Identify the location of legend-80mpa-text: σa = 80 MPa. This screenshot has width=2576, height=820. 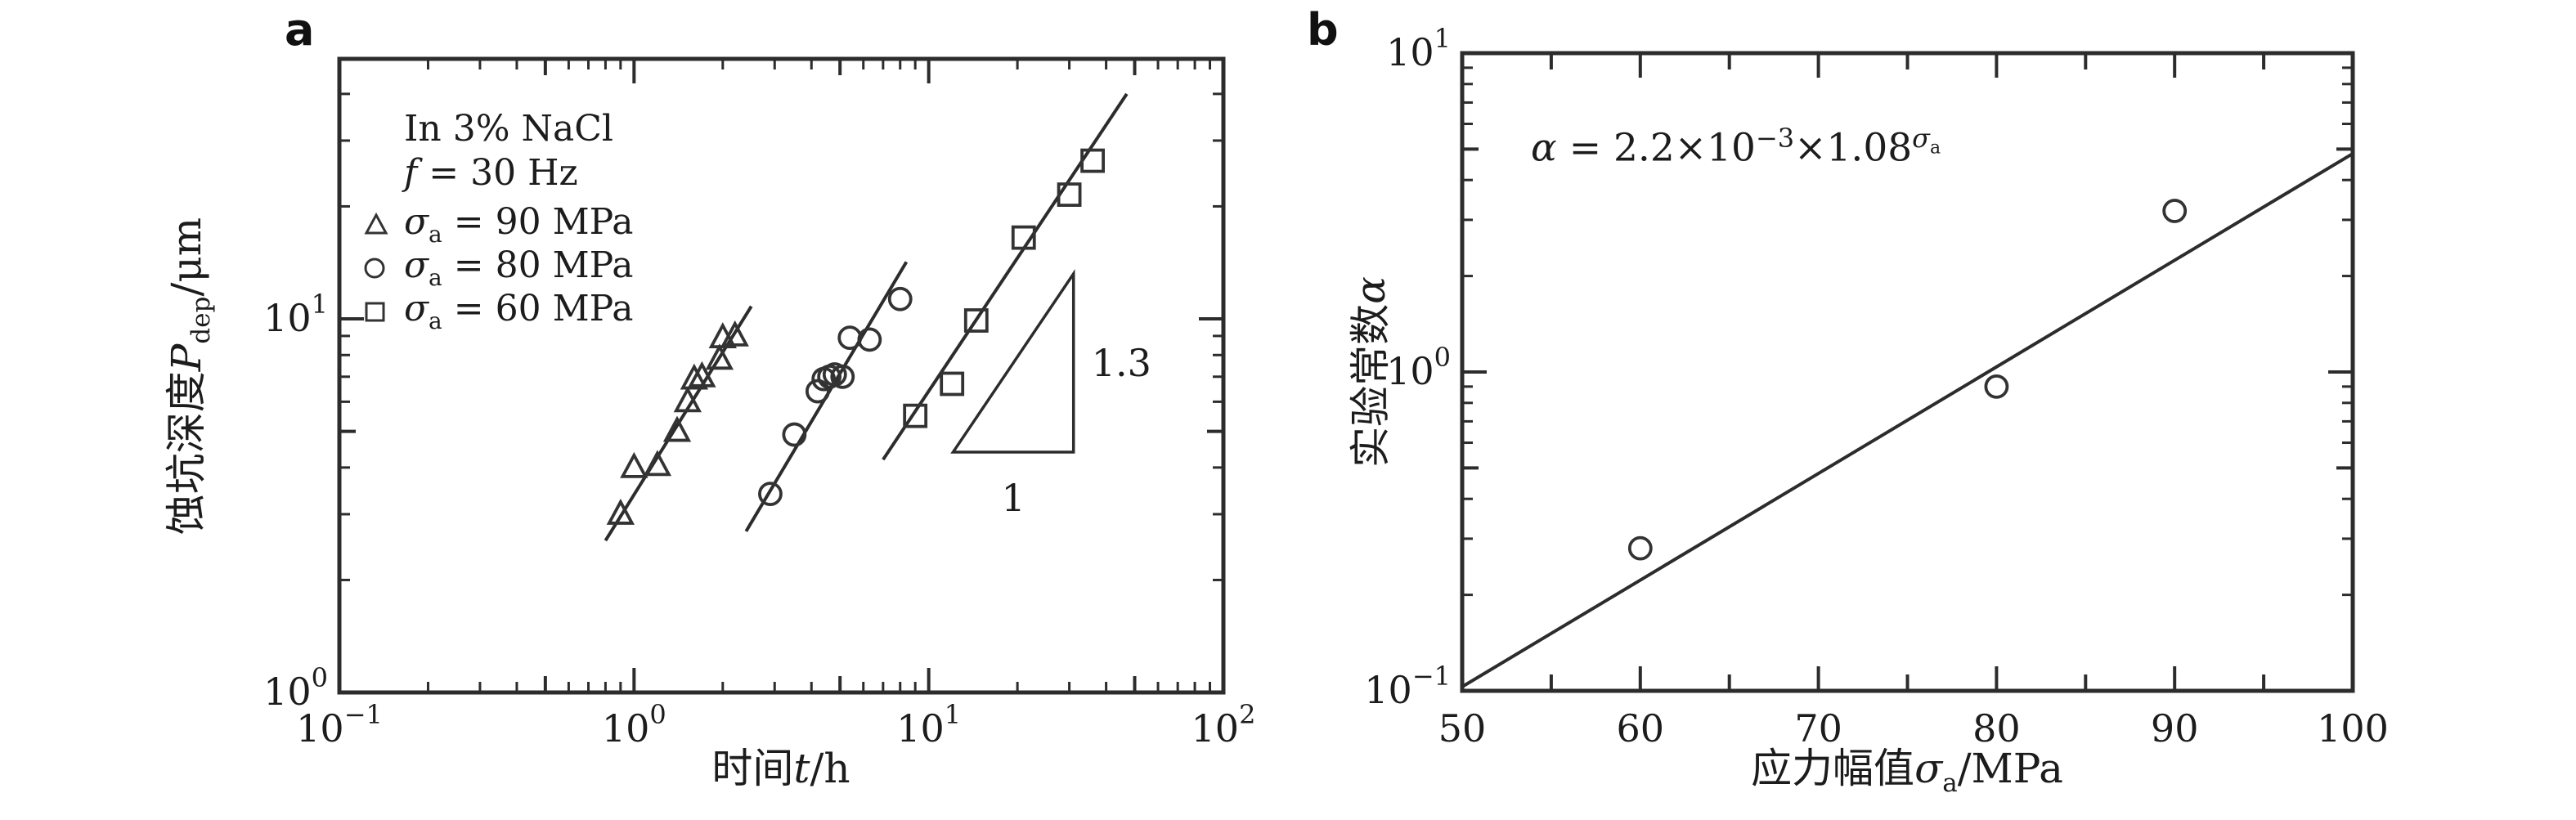
(518, 267).